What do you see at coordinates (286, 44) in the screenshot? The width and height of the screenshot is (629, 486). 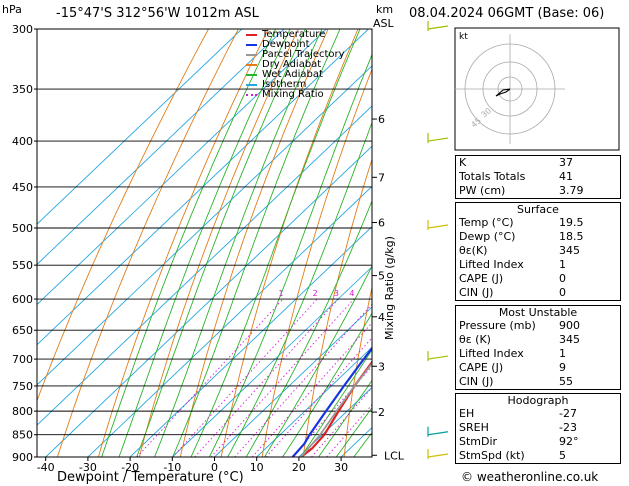 I see `legend-label: Dewpoint` at bounding box center [286, 44].